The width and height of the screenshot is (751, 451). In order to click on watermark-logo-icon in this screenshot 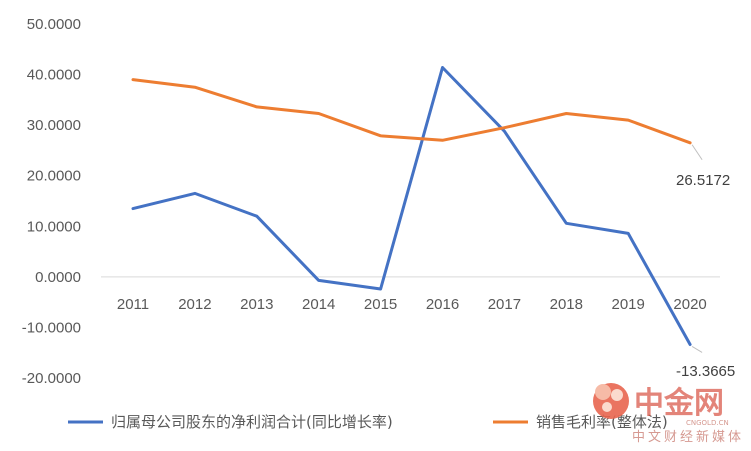, I will do `click(611, 401)`.